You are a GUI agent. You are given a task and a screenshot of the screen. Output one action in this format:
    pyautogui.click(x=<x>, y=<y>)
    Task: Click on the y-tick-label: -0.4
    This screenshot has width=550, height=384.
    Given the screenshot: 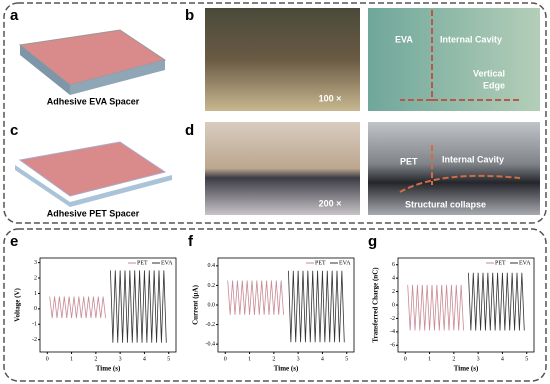 What is the action you would take?
    pyautogui.click(x=211, y=345)
    